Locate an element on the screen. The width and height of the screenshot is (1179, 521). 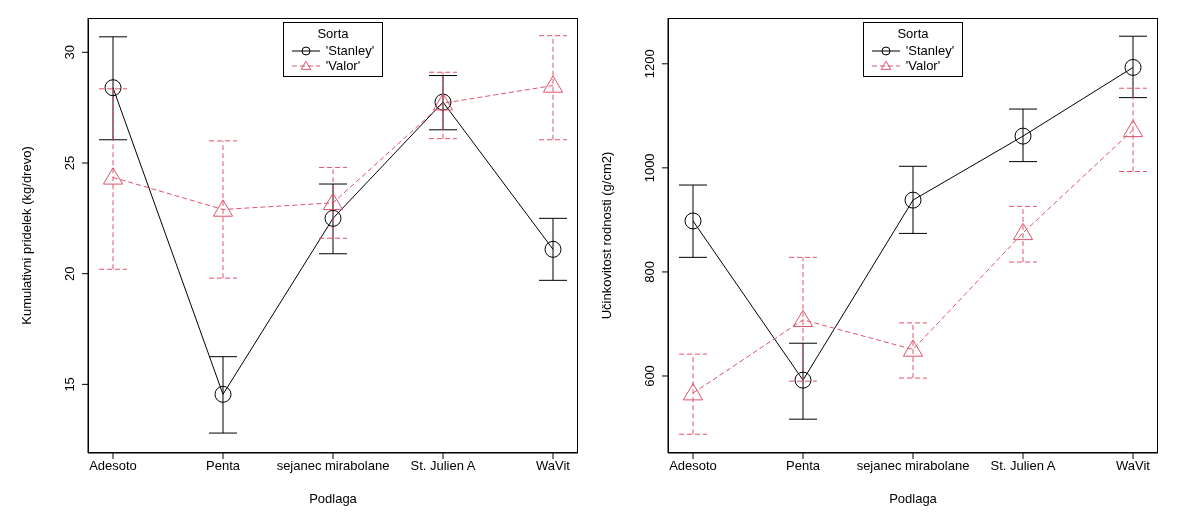
y-tick-label: 15 is located at coordinates (69, 384).